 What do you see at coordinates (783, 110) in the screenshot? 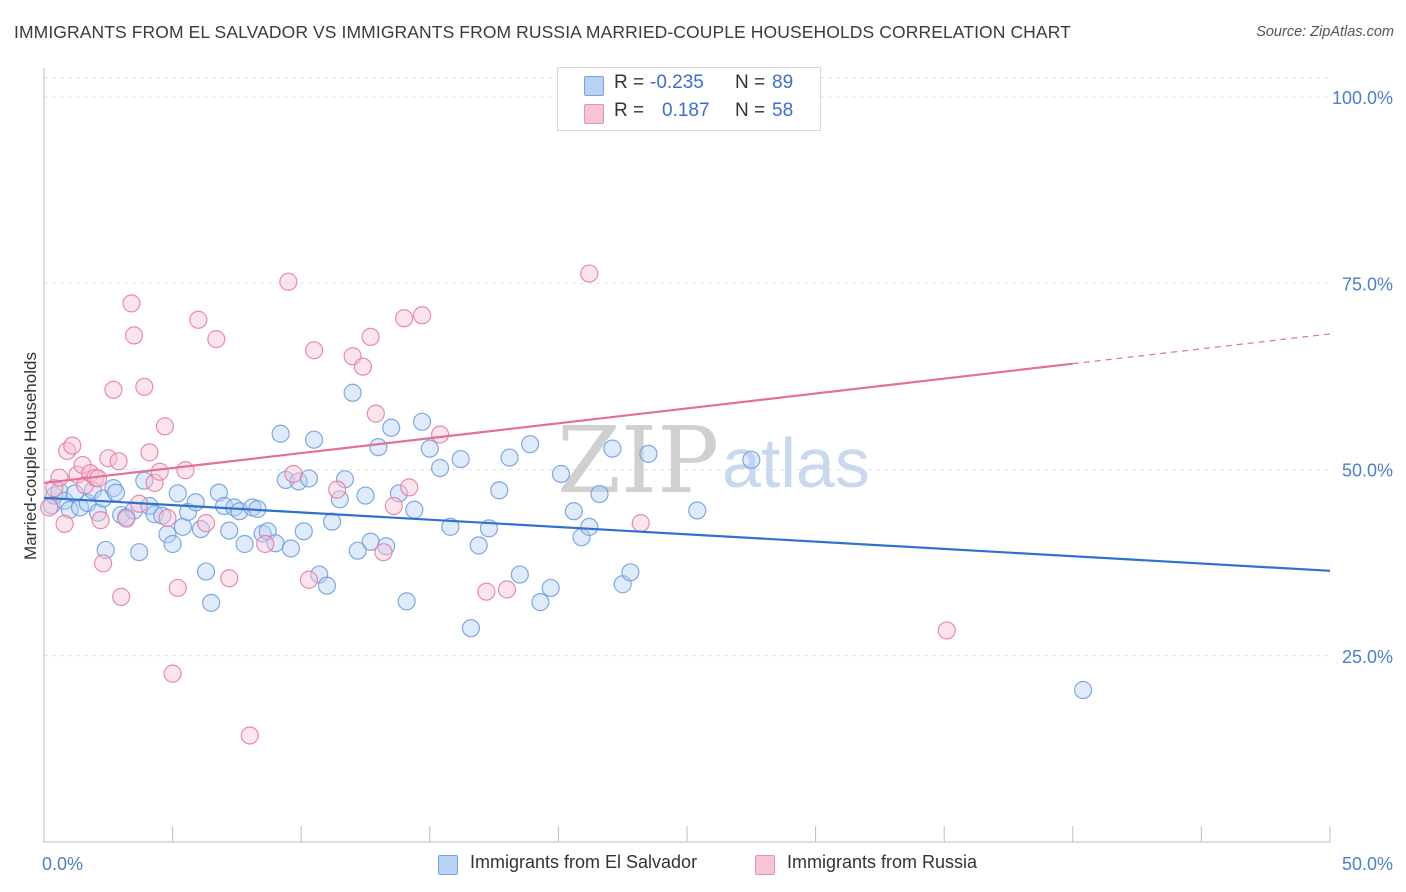
I see `legend-n-value: 58` at bounding box center [783, 110].